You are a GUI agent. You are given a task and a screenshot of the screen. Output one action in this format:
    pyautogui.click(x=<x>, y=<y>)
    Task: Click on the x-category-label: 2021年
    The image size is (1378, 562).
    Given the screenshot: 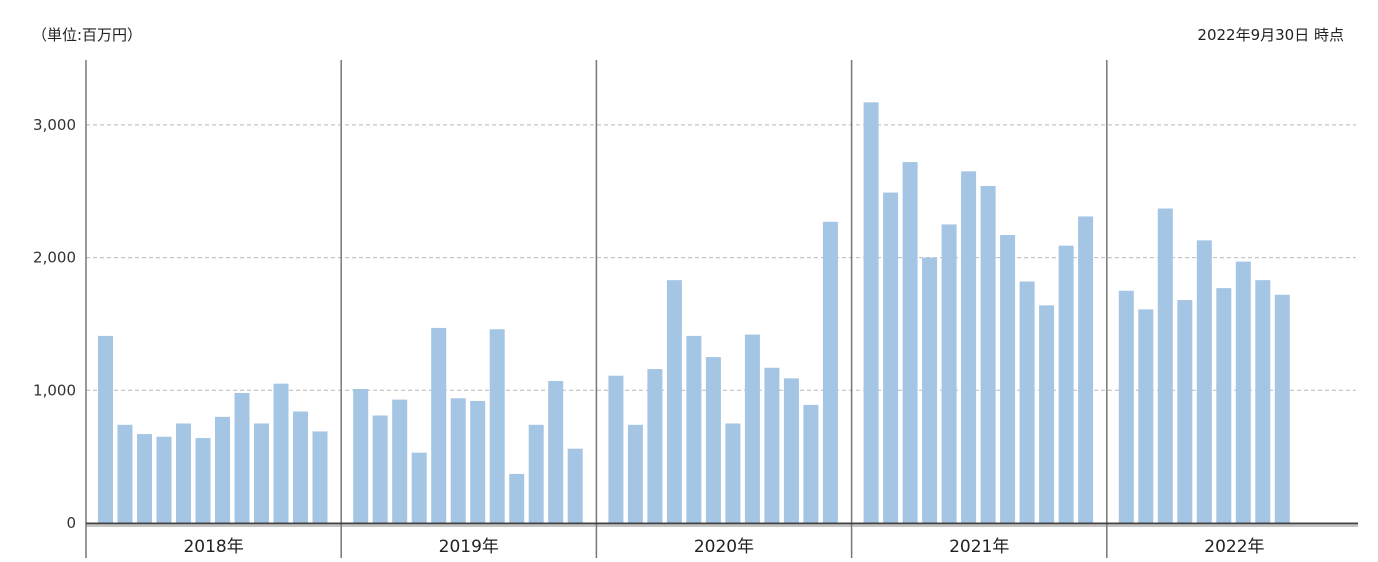 What is the action you would take?
    pyautogui.click(x=979, y=547)
    